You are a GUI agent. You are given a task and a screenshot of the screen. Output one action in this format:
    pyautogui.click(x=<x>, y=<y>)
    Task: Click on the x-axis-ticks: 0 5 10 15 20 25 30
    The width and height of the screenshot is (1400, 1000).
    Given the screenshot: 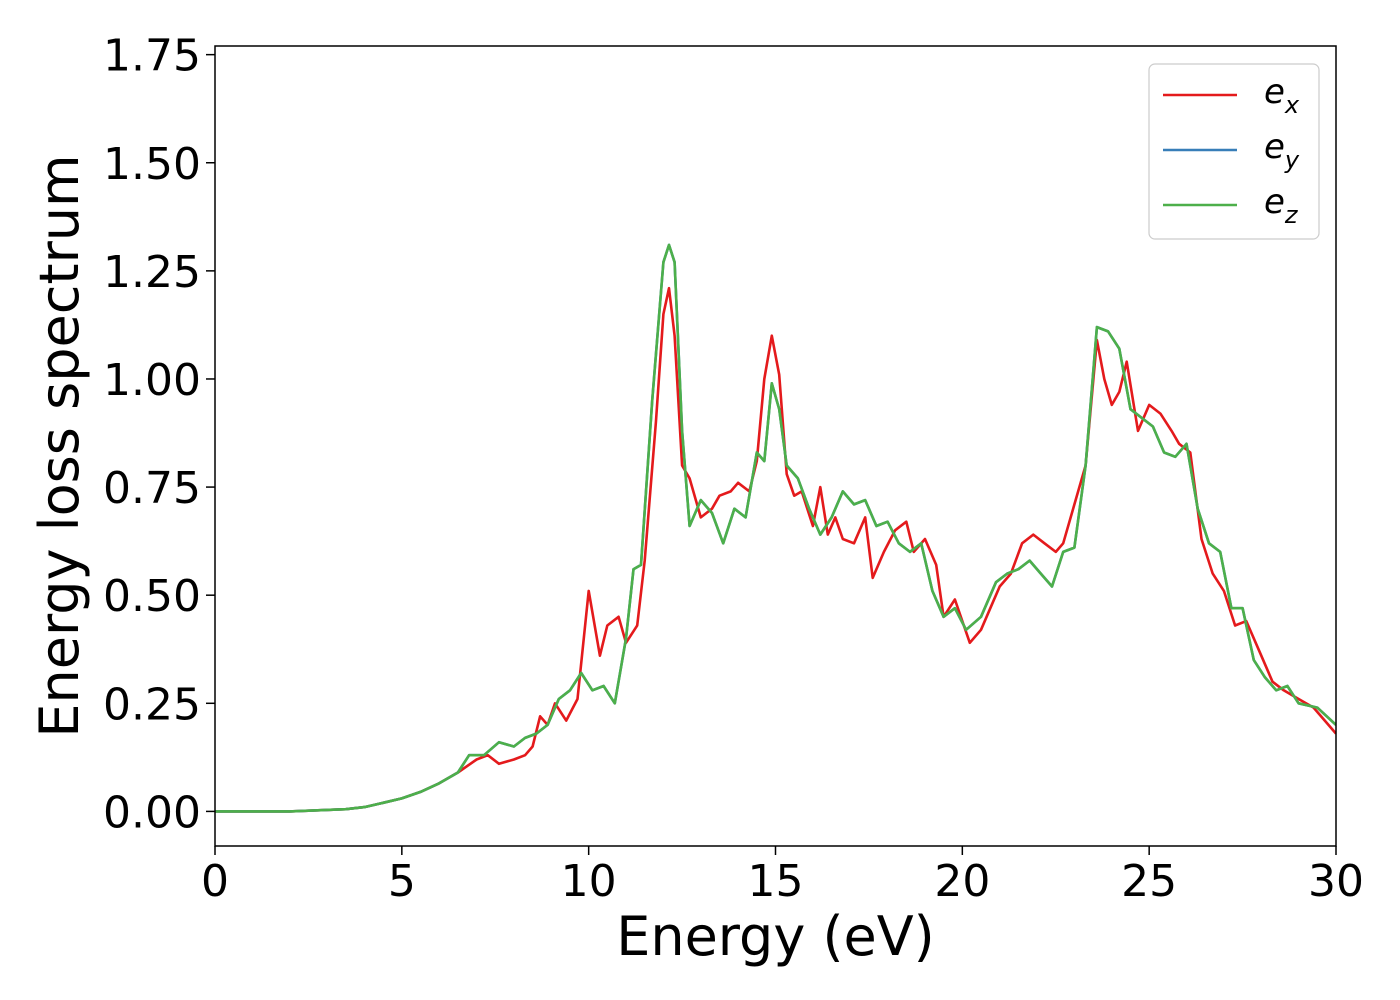 What is the action you would take?
    pyautogui.click(x=782, y=876)
    